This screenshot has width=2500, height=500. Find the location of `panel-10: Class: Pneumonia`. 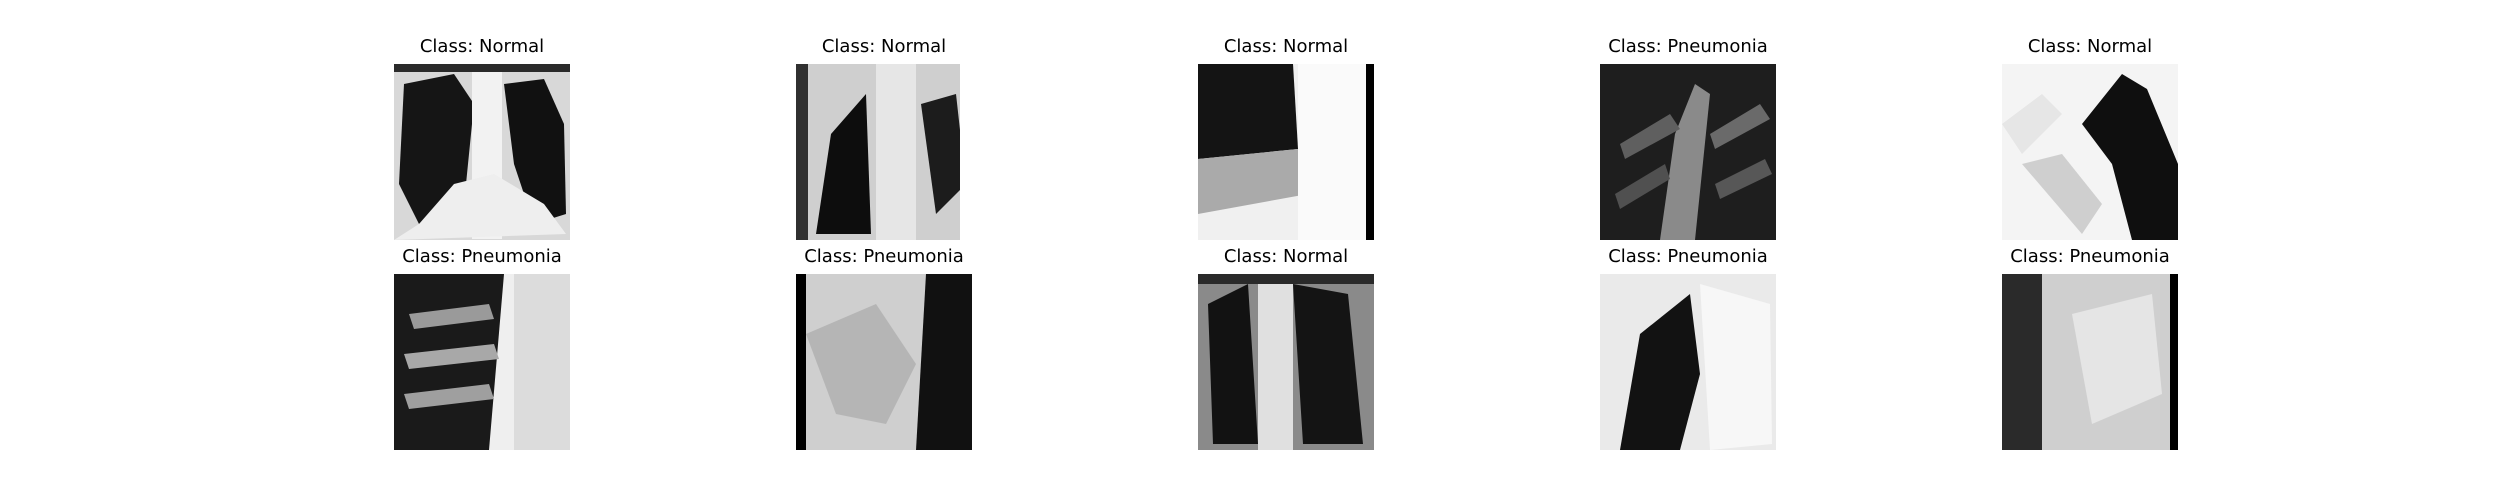

panel-10: Class: Pneumonia is located at coordinates (2090, 348).